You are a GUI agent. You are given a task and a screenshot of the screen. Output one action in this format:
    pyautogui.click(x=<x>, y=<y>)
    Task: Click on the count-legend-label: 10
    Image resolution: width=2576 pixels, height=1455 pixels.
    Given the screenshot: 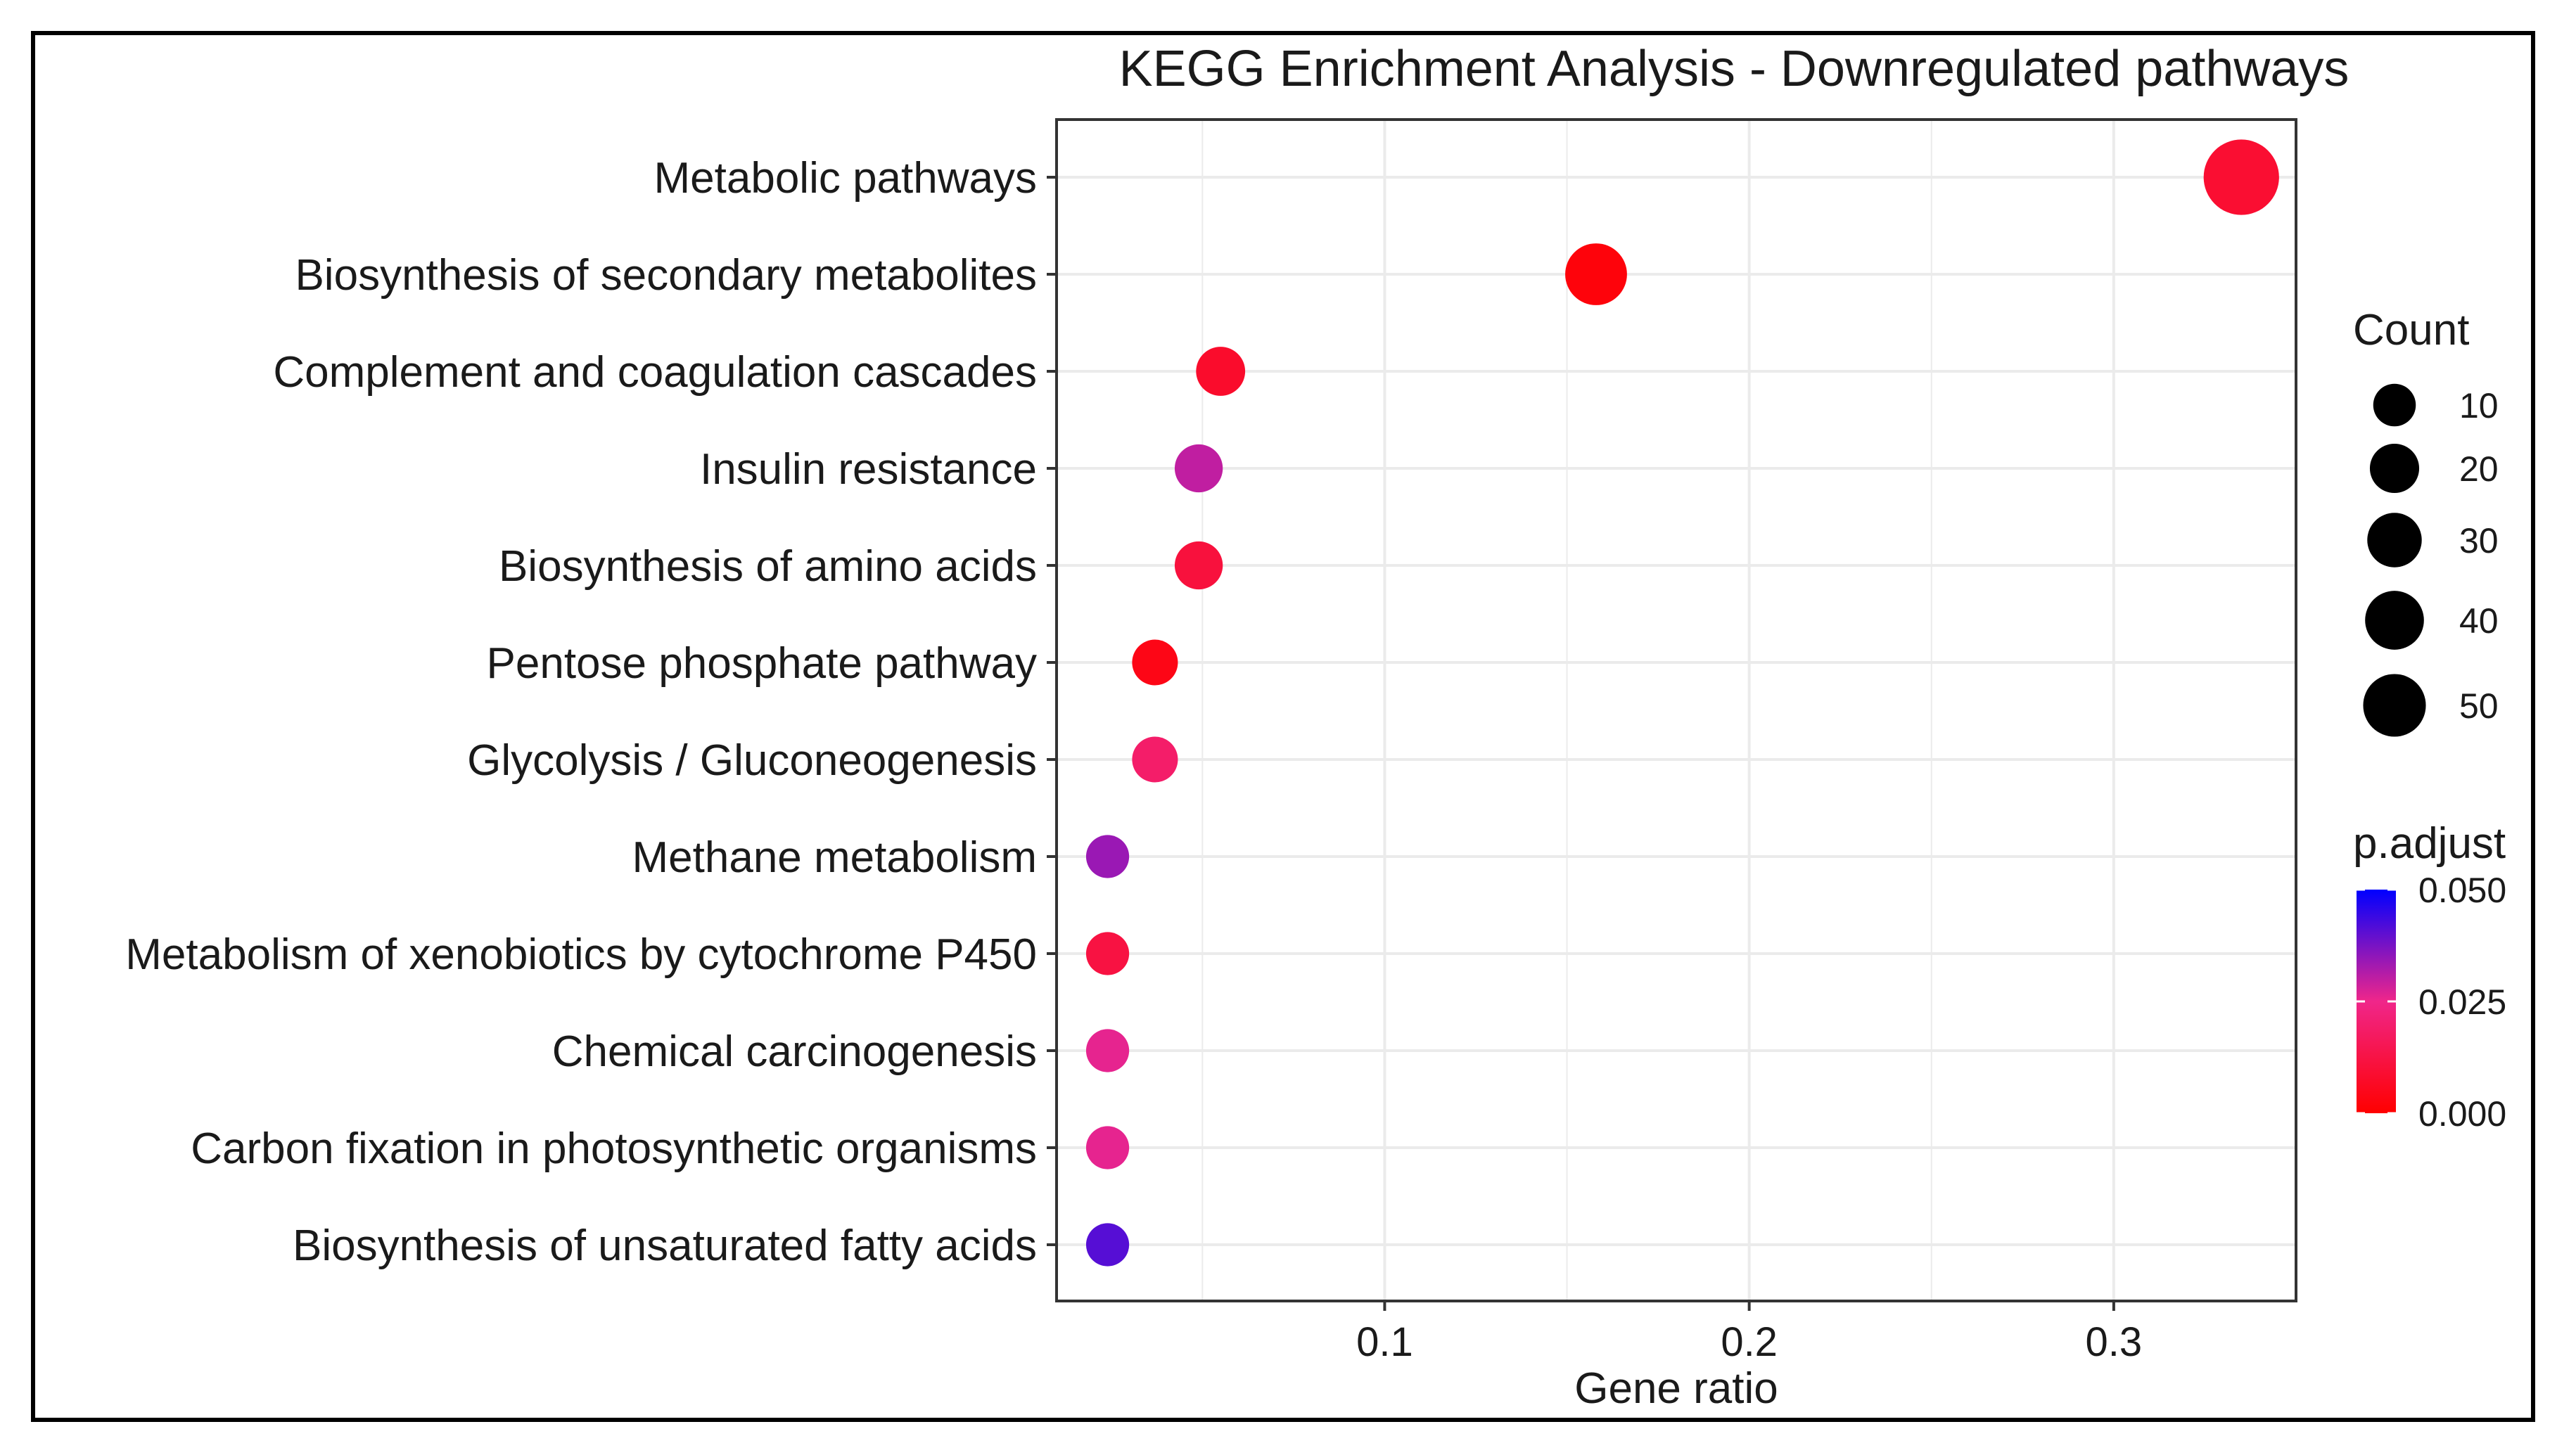 What is the action you would take?
    pyautogui.click(x=2479, y=406)
    